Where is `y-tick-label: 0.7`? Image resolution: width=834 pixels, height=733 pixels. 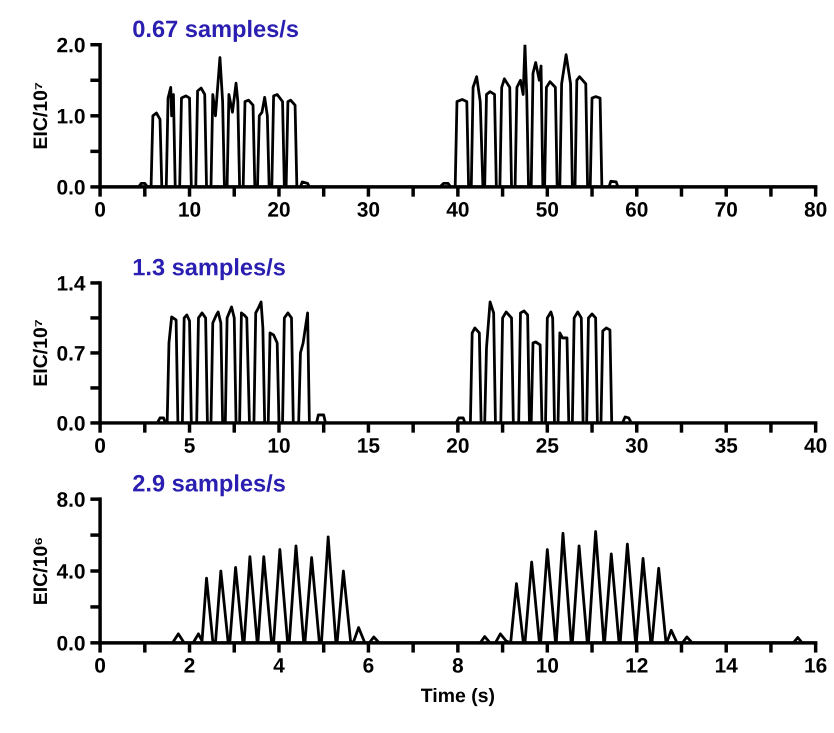 y-tick-label: 0.7 is located at coordinates (71, 353).